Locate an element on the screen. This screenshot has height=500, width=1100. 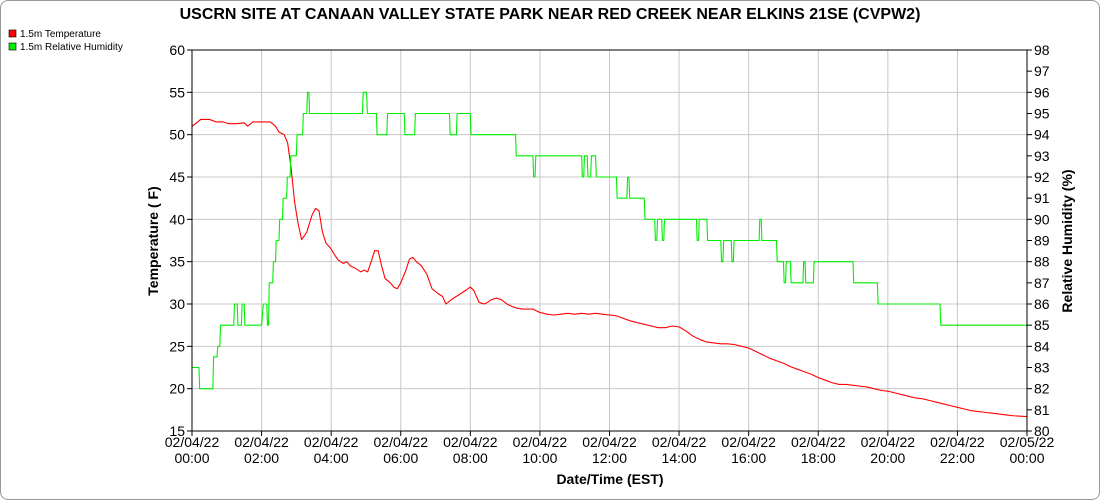
x-tick-time-label: 16:00 is located at coordinates (748, 458).